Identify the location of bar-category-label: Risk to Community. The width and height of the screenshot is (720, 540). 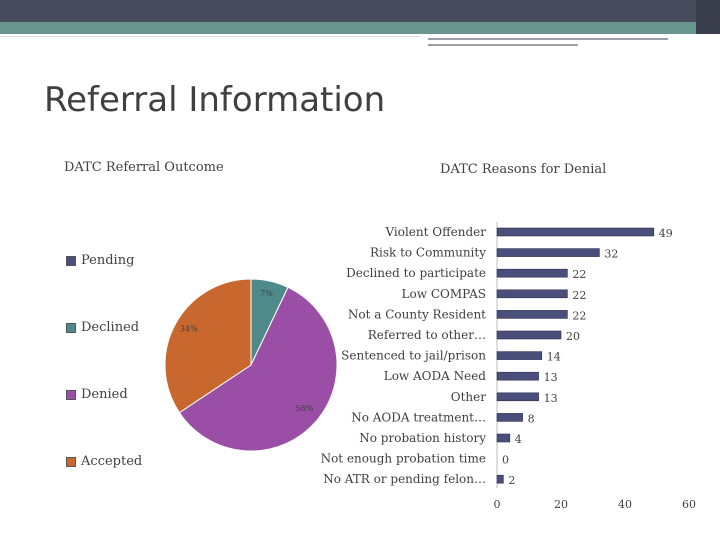
(428, 253).